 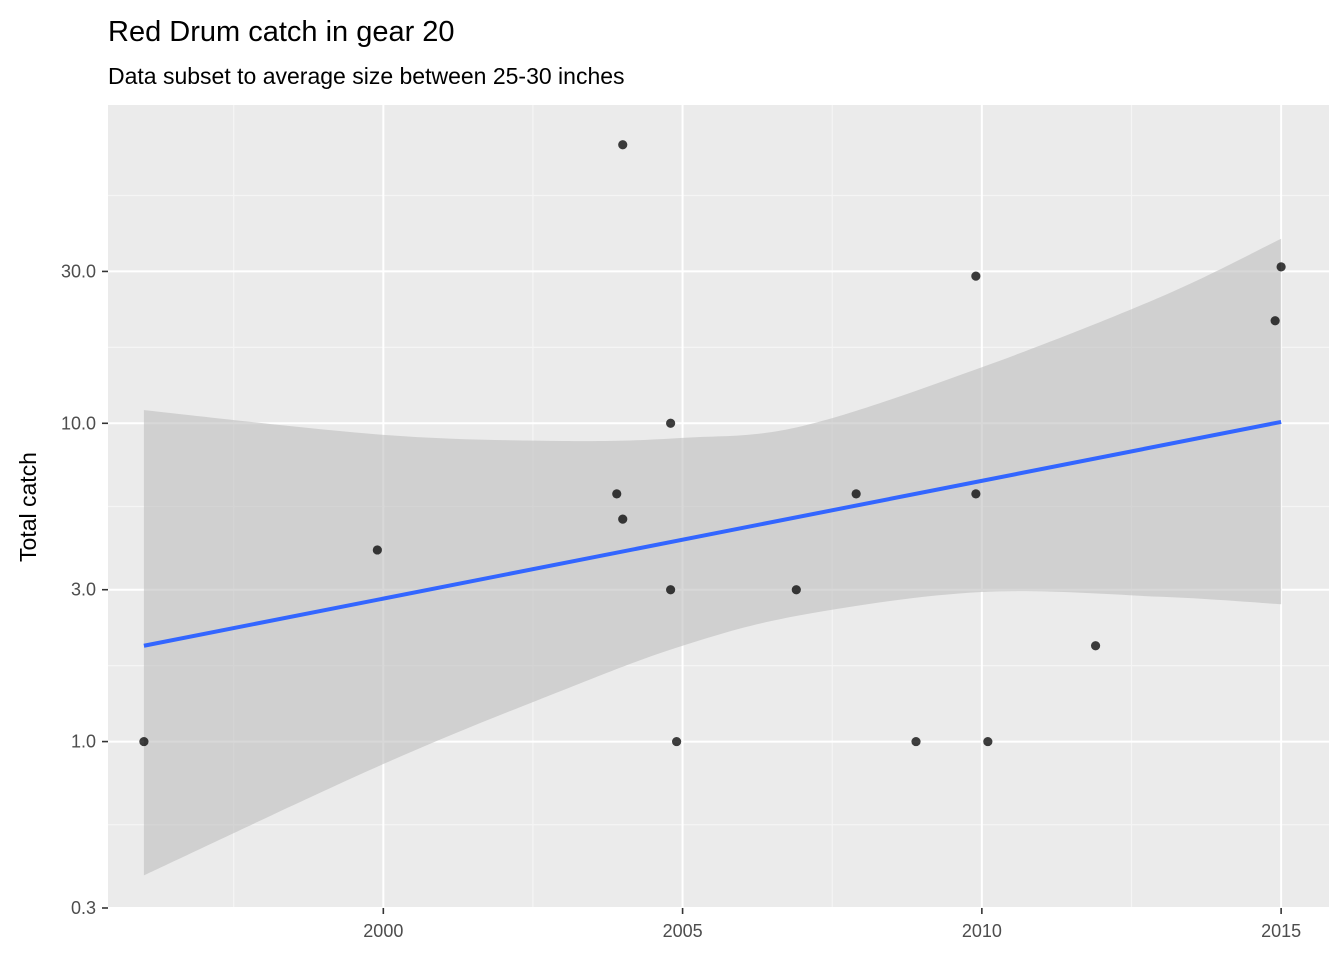 What do you see at coordinates (28, 507) in the screenshot?
I see `y-axis-title: Total catch` at bounding box center [28, 507].